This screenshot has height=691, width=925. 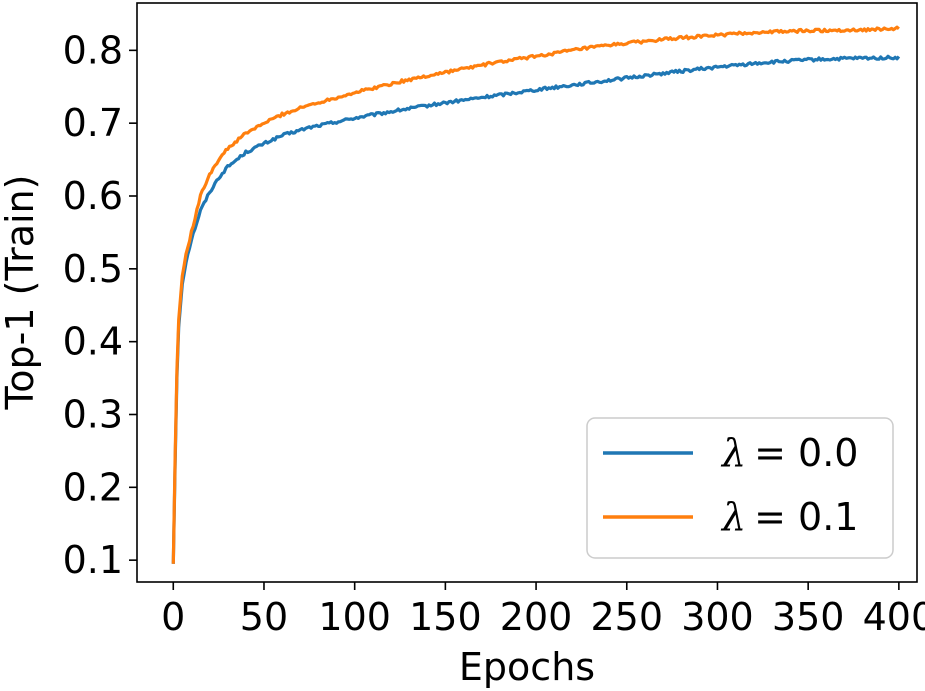 I want to click on y-tick-label: 0.8, so click(x=93, y=50).